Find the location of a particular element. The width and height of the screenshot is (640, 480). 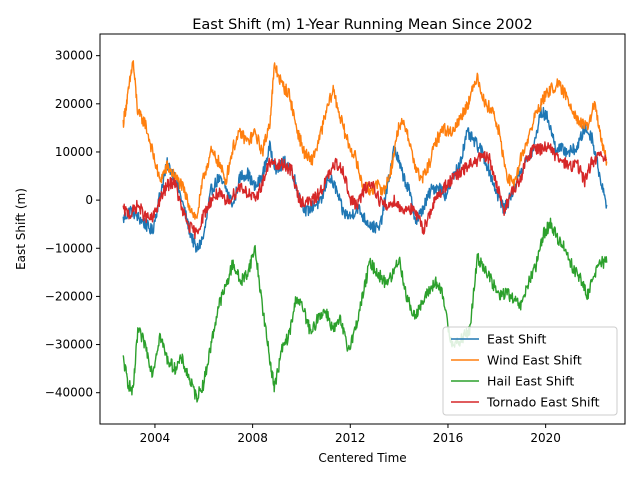

y-tick-label: −40000 is located at coordinates (69, 393).